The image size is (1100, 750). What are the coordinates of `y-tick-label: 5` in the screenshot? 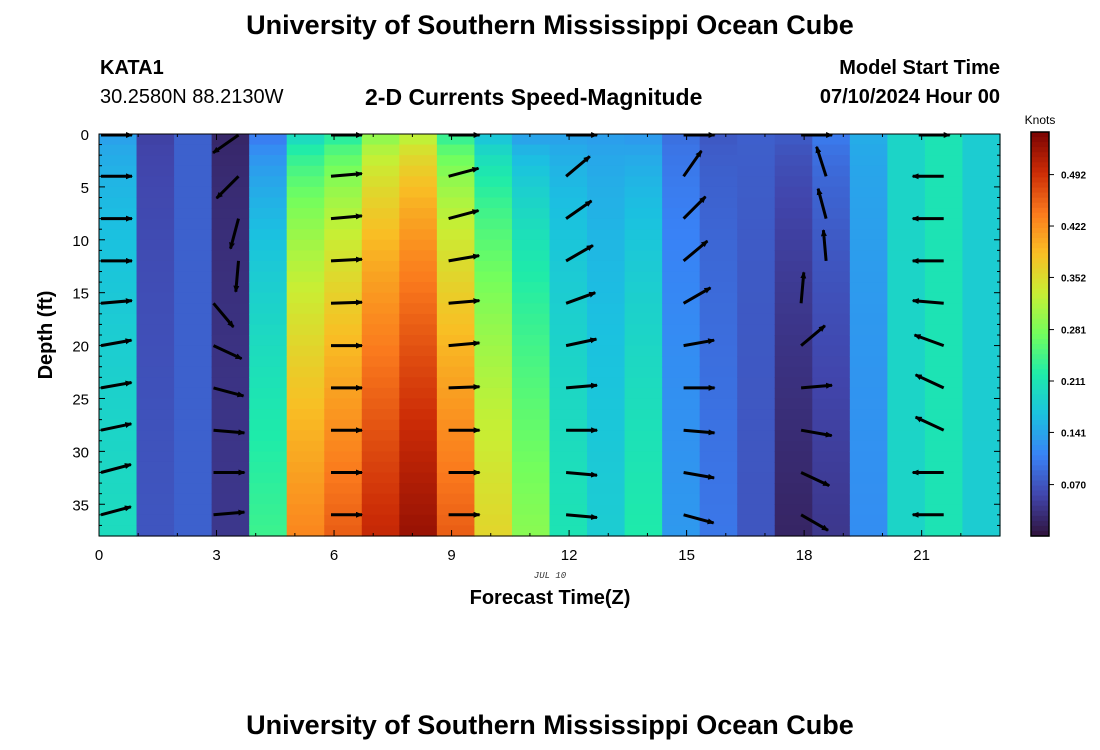 It's located at (85, 188).